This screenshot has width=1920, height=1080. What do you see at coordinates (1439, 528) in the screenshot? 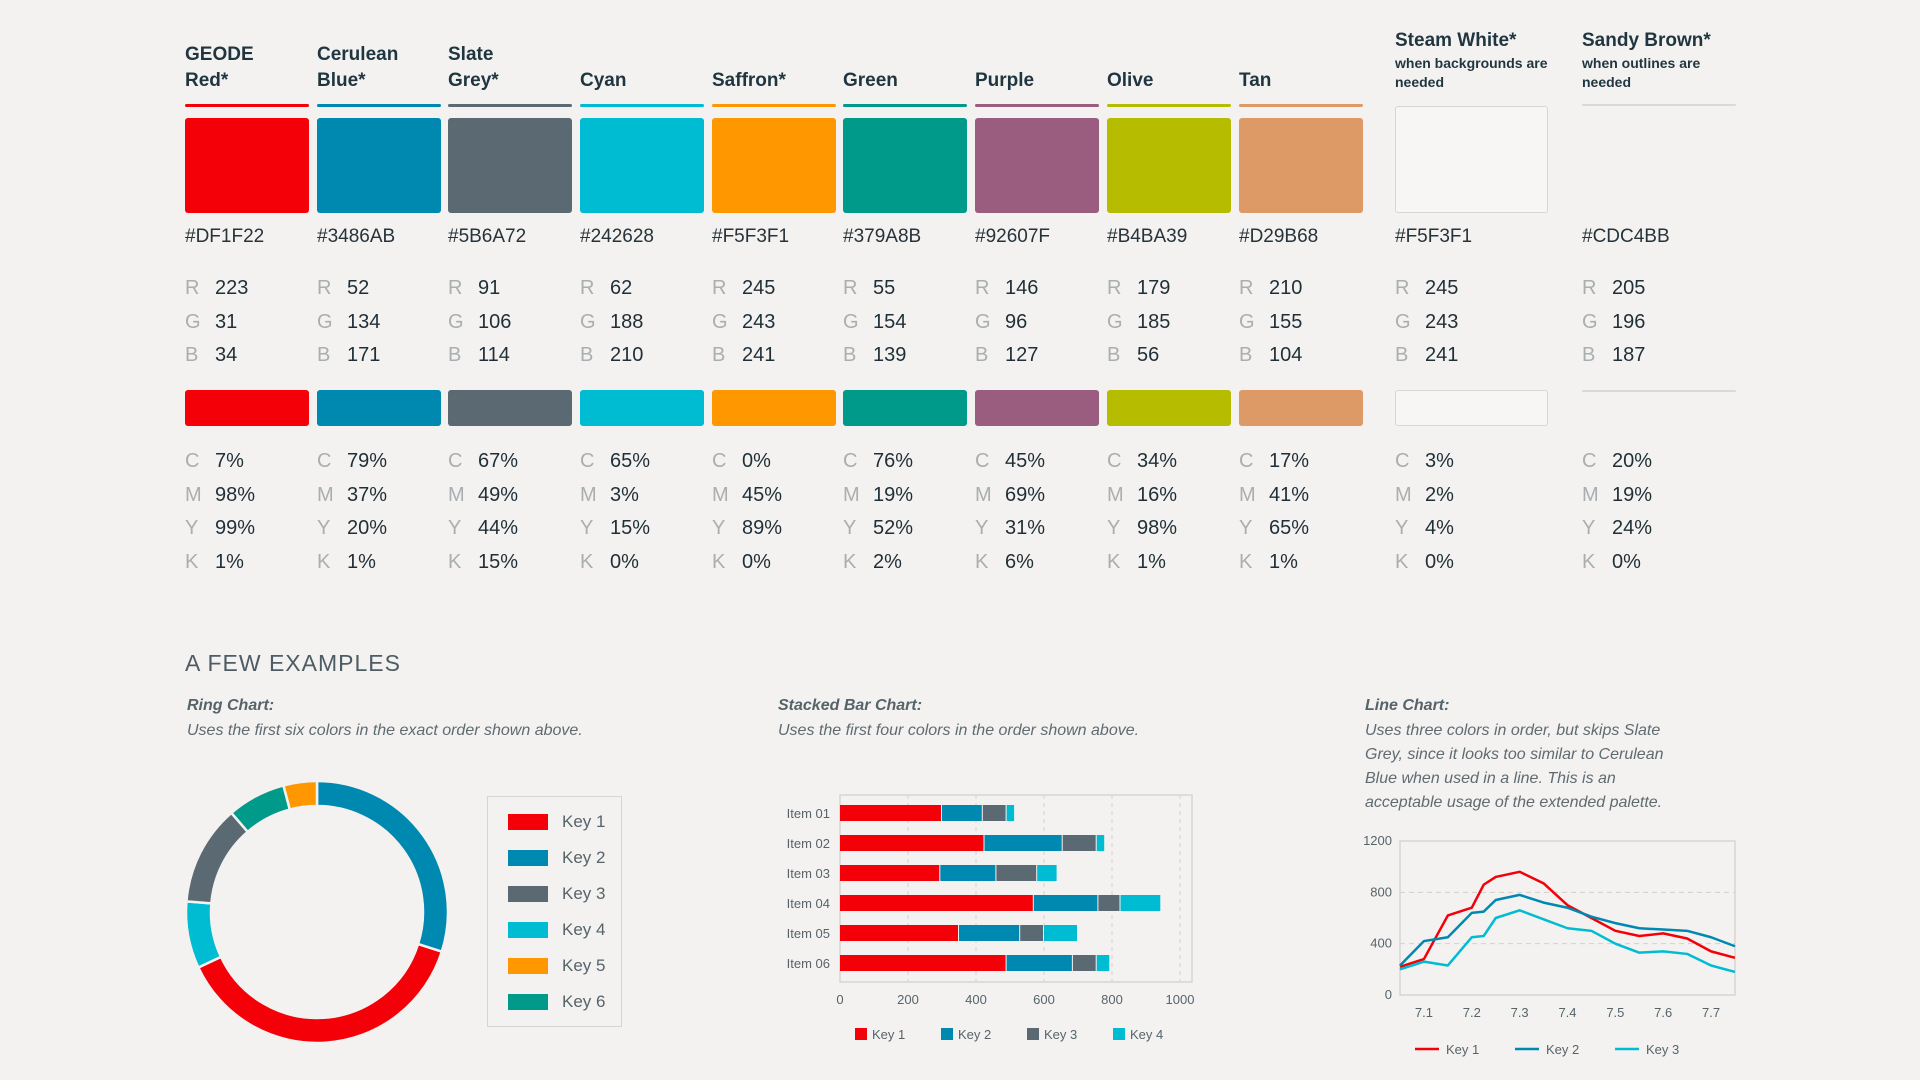
I see `channel-value: 4%` at bounding box center [1439, 528].